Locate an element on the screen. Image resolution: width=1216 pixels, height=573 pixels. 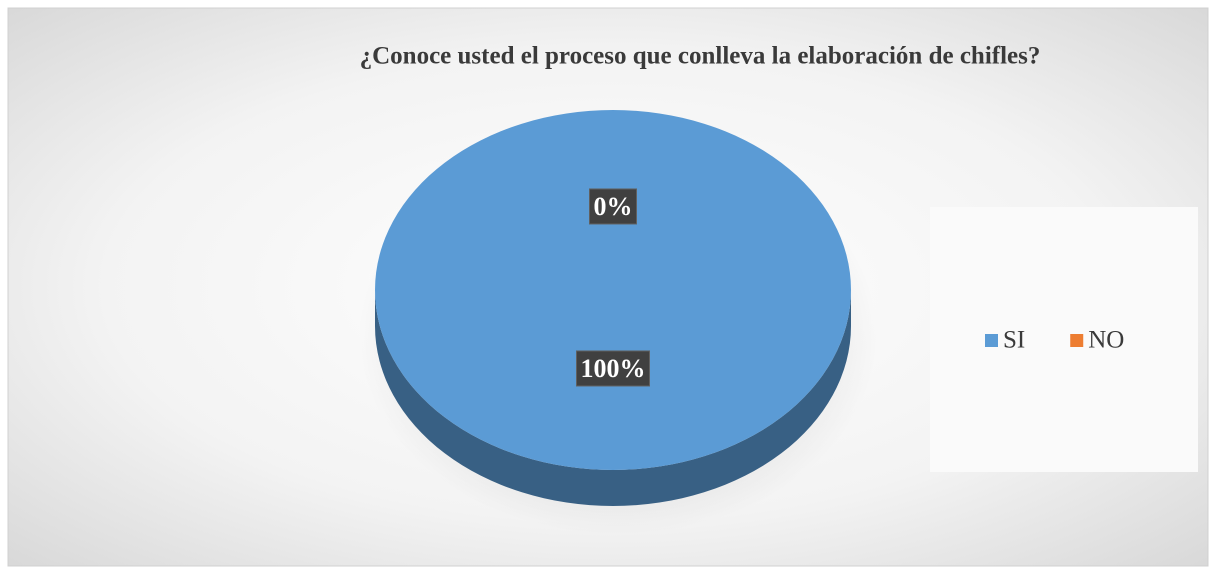
value-label-group: 100% is located at coordinates (613, 368).